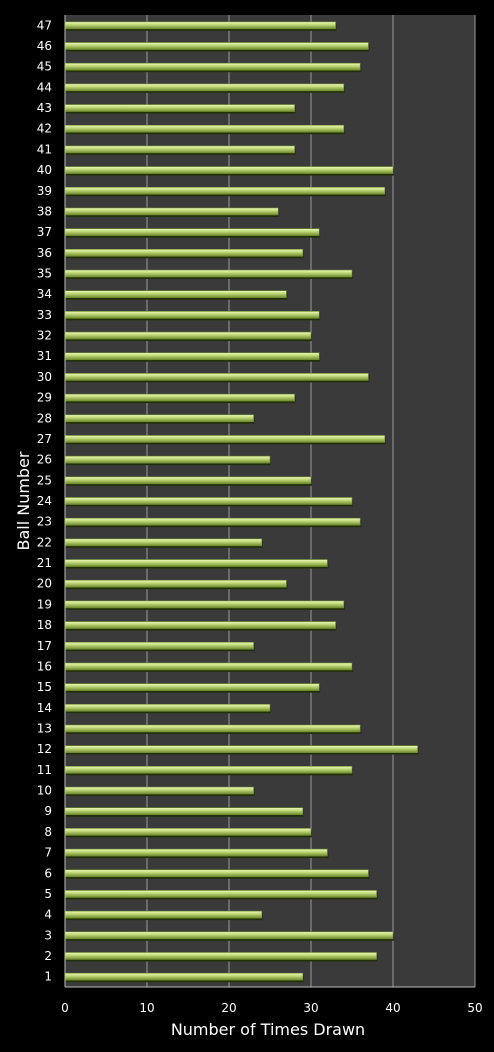  Describe the element at coordinates (44, 336) in the screenshot. I see `y-tick-label: 32` at that location.